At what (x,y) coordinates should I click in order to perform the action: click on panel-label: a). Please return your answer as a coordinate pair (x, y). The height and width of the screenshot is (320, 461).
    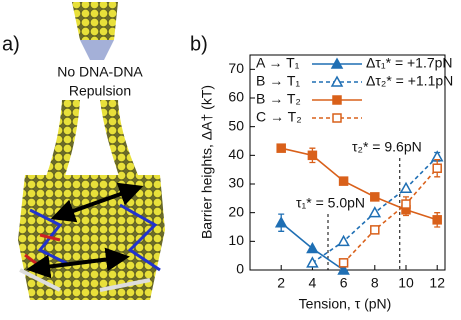
    Looking at the image, I should click on (11, 44).